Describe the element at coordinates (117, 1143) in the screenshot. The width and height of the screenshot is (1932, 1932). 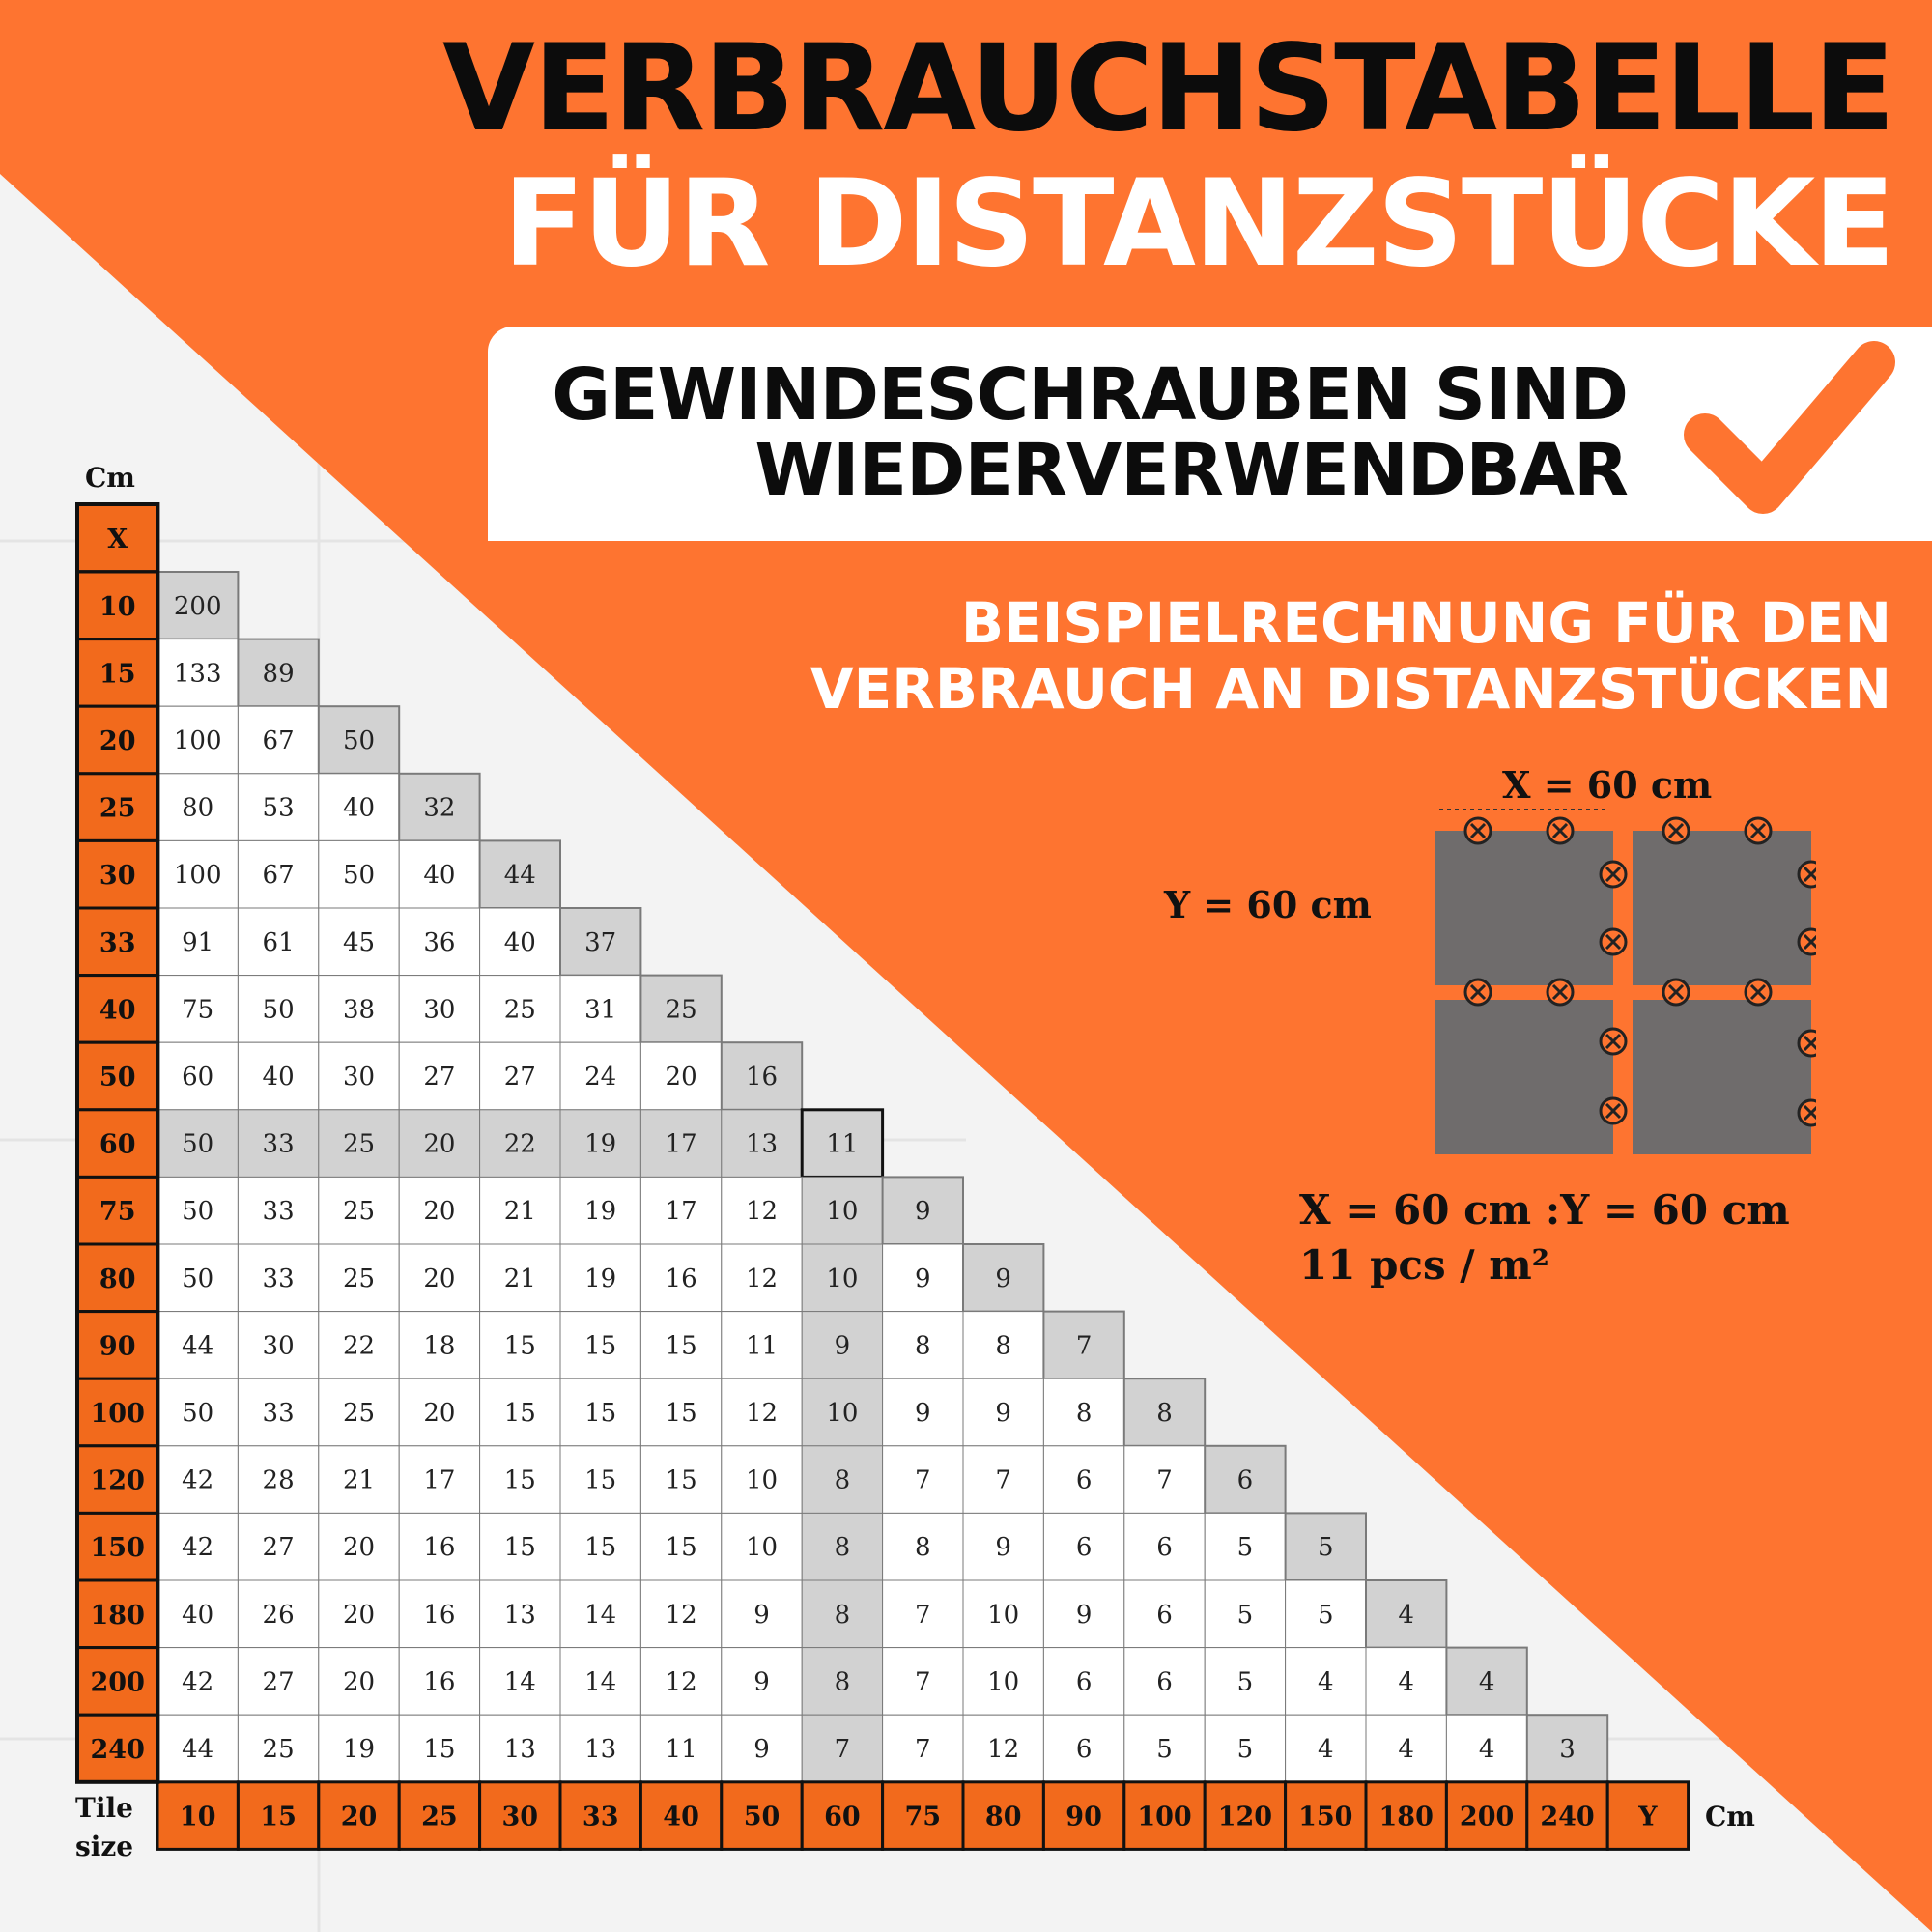
I see `row-header-cell: 60` at that location.